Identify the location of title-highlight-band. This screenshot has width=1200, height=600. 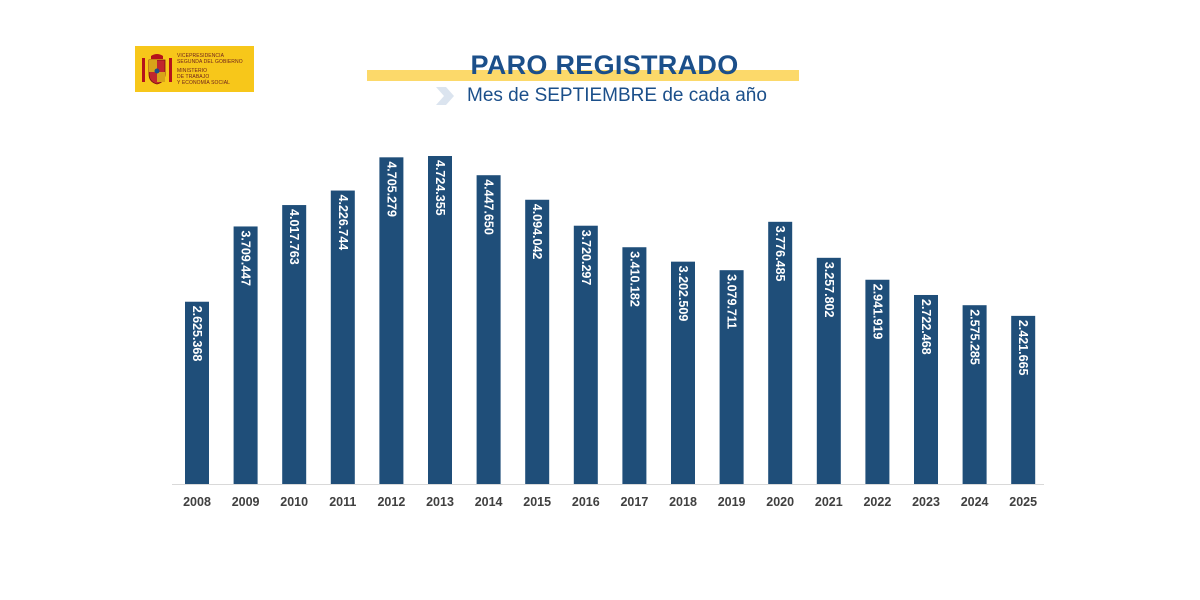
(583, 75).